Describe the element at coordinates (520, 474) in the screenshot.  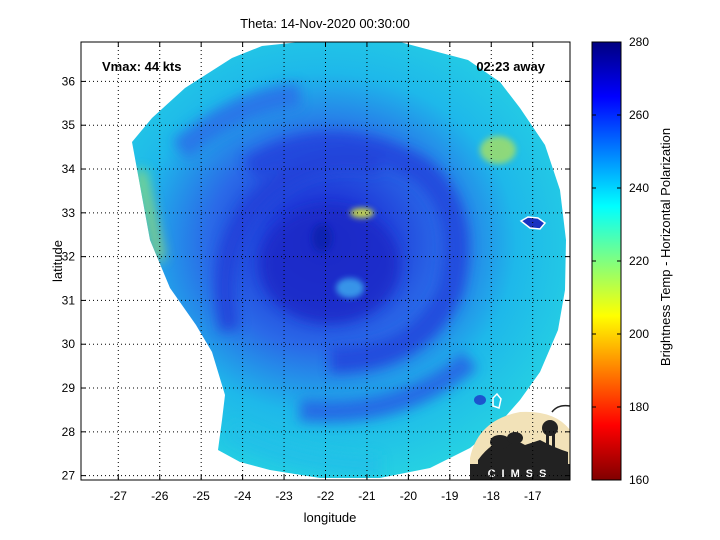
I see `logo-text: CIMSS` at that location.